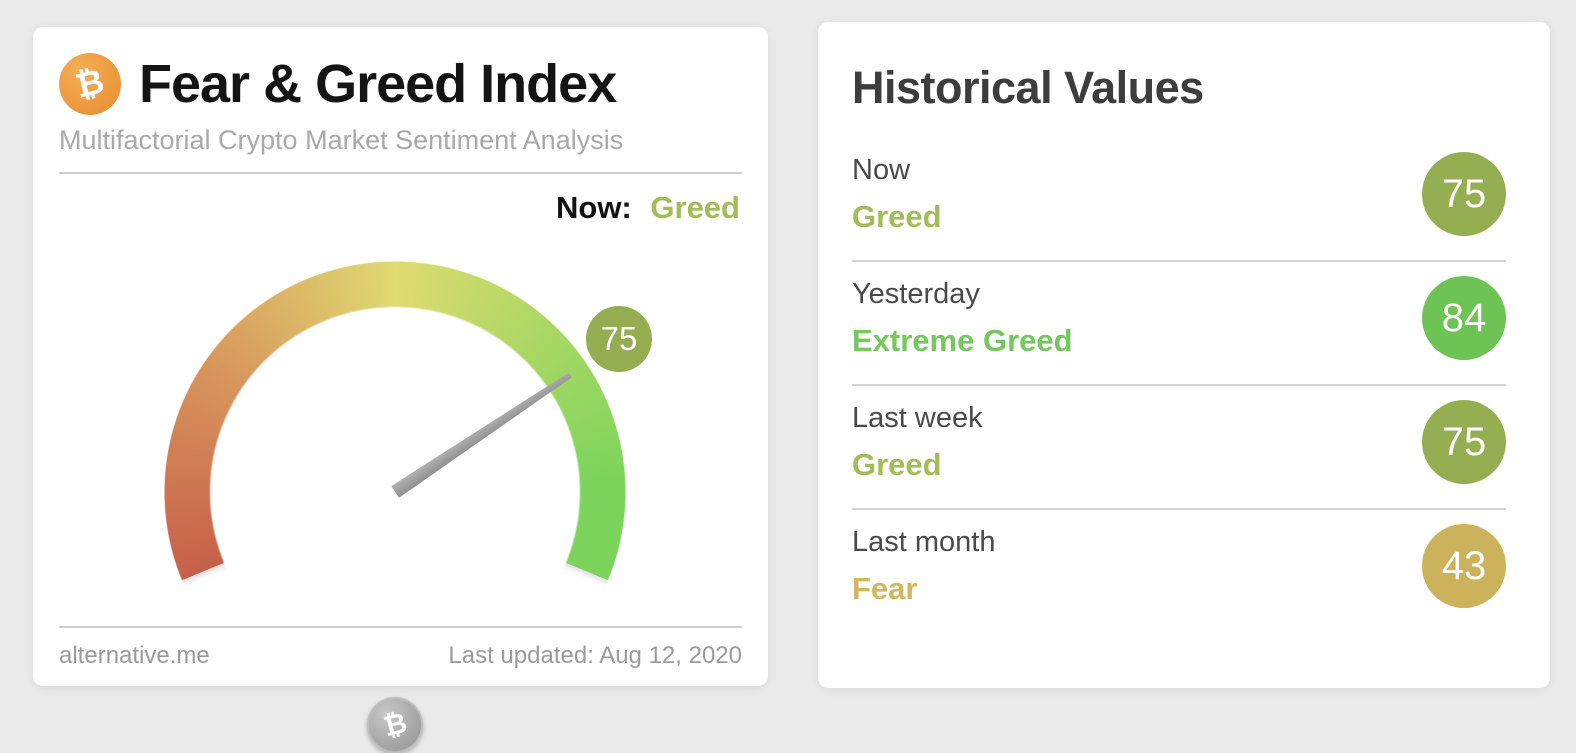 The image size is (1576, 753). What do you see at coordinates (1464, 566) in the screenshot?
I see `value-badge: 43` at bounding box center [1464, 566].